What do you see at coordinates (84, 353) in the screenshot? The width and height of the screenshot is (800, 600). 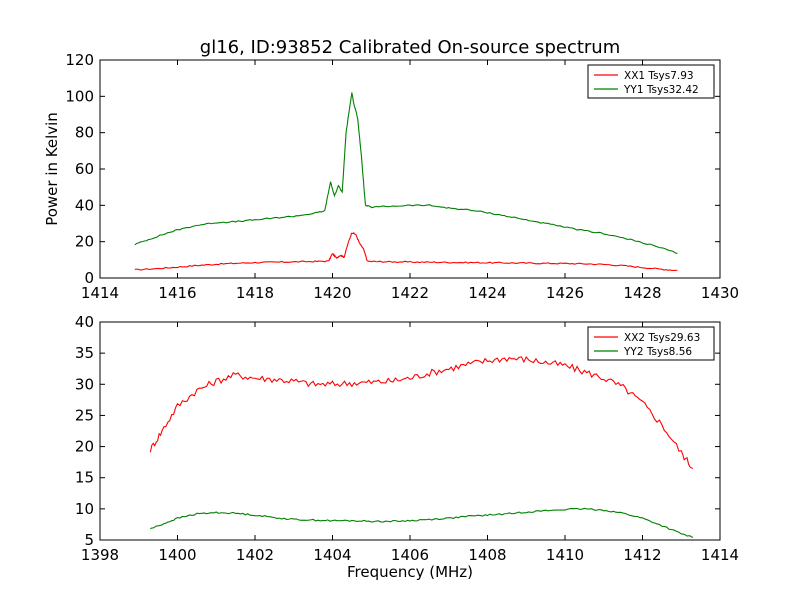 I see `y-tick-label: 35` at bounding box center [84, 353].